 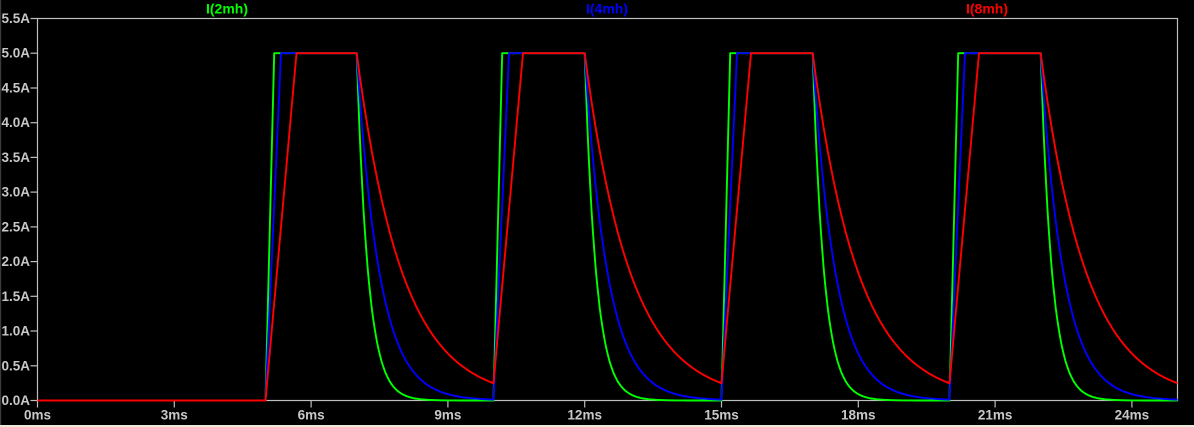 What do you see at coordinates (15, 18) in the screenshot?
I see `svg-text: 5.5A` at bounding box center [15, 18].